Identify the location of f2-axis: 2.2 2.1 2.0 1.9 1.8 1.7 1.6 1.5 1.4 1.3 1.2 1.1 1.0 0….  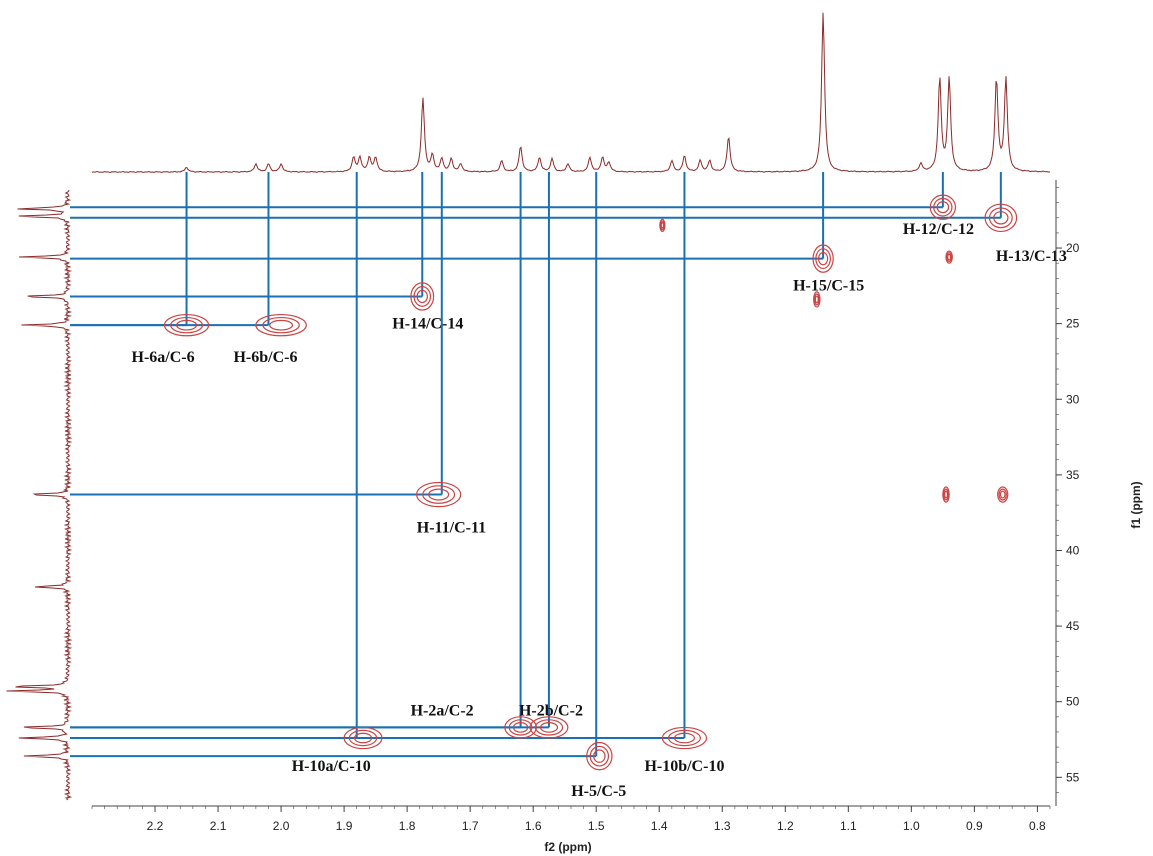
(571, 819).